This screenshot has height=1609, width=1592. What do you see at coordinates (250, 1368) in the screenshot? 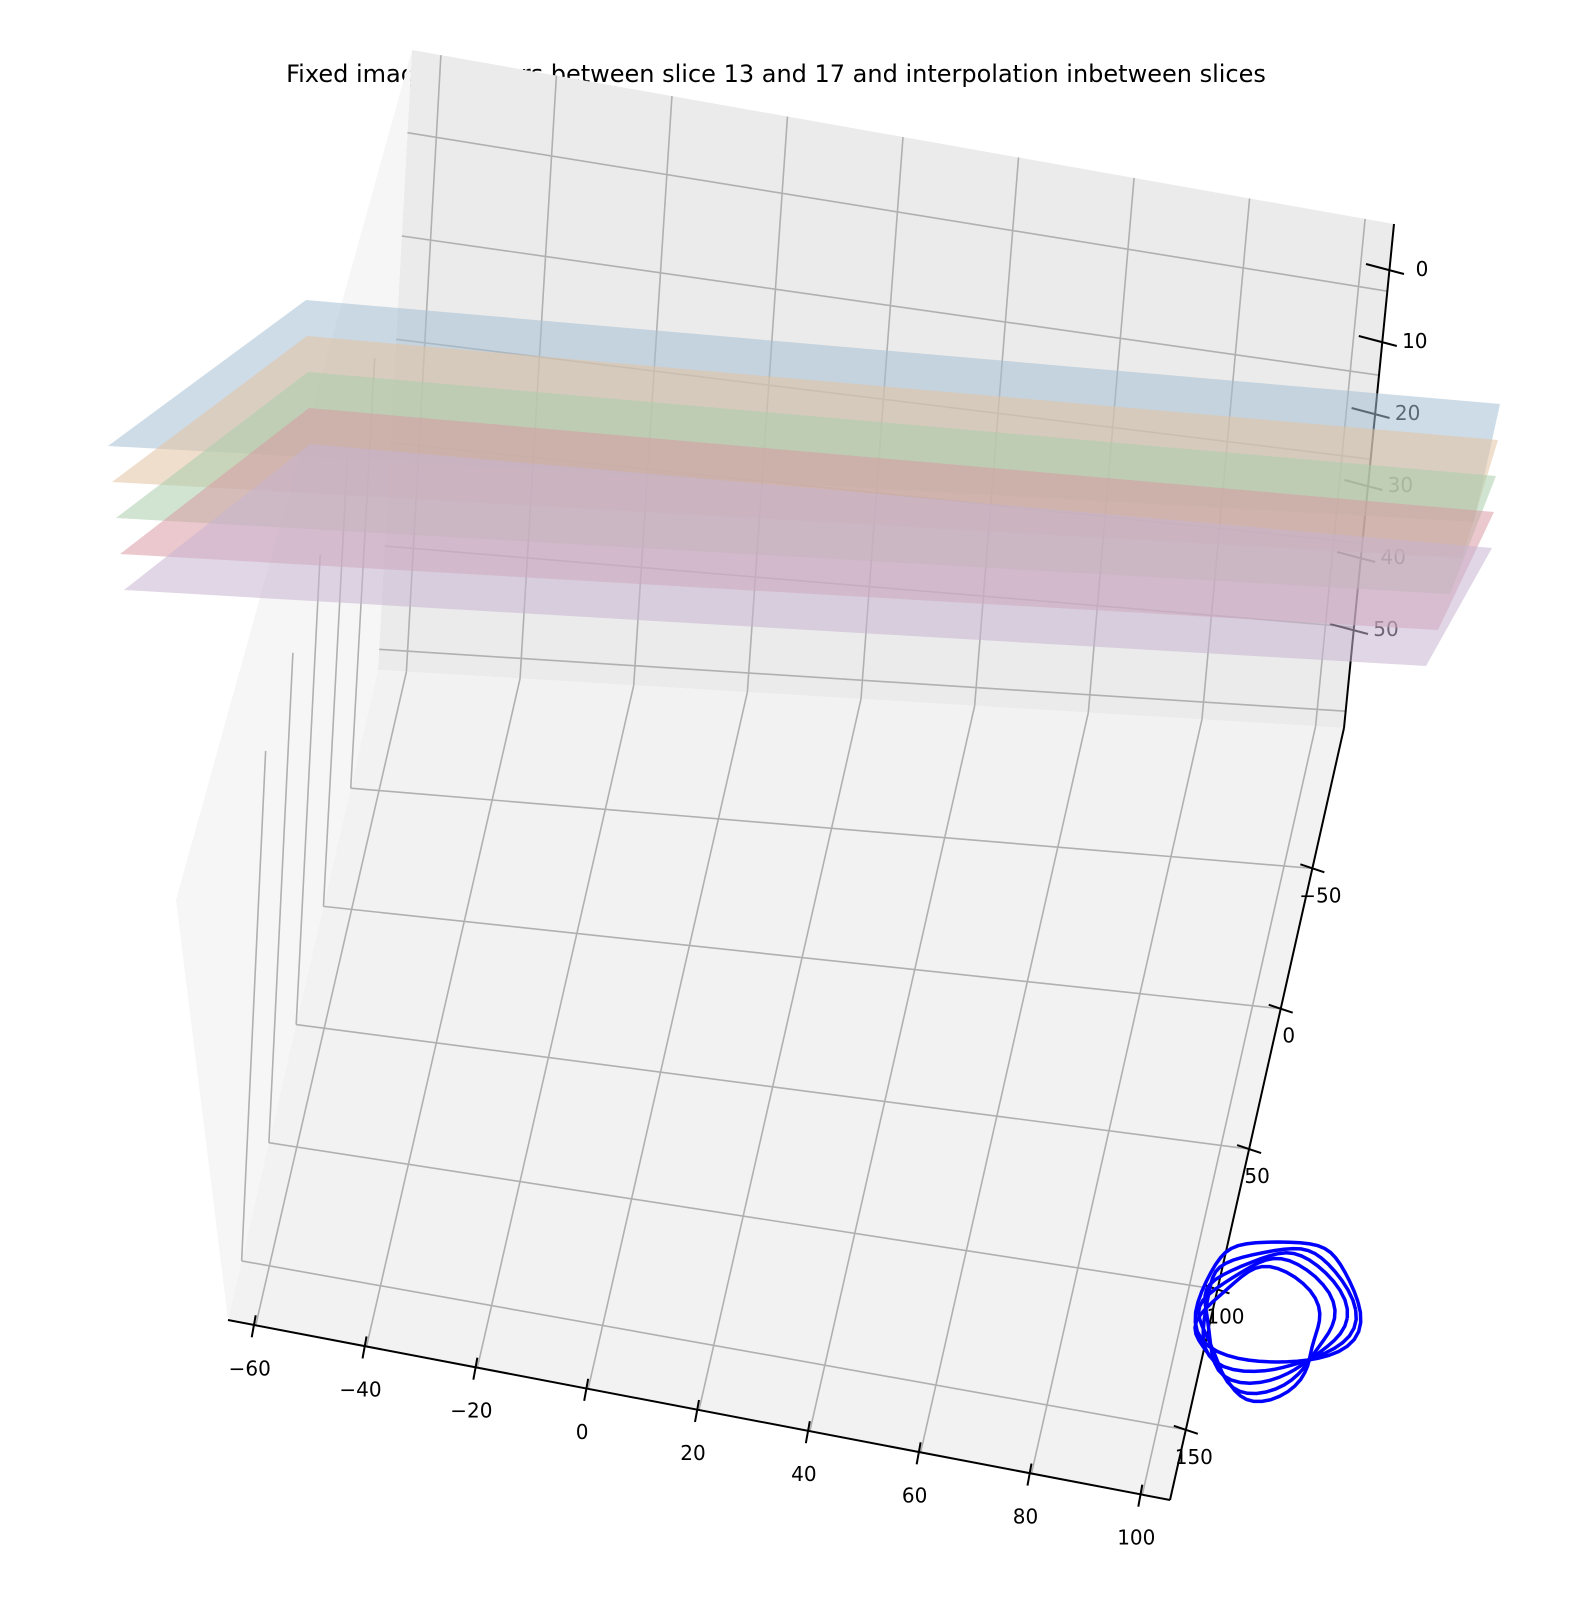
I see `x-tick-label-0: −60` at bounding box center [250, 1368].